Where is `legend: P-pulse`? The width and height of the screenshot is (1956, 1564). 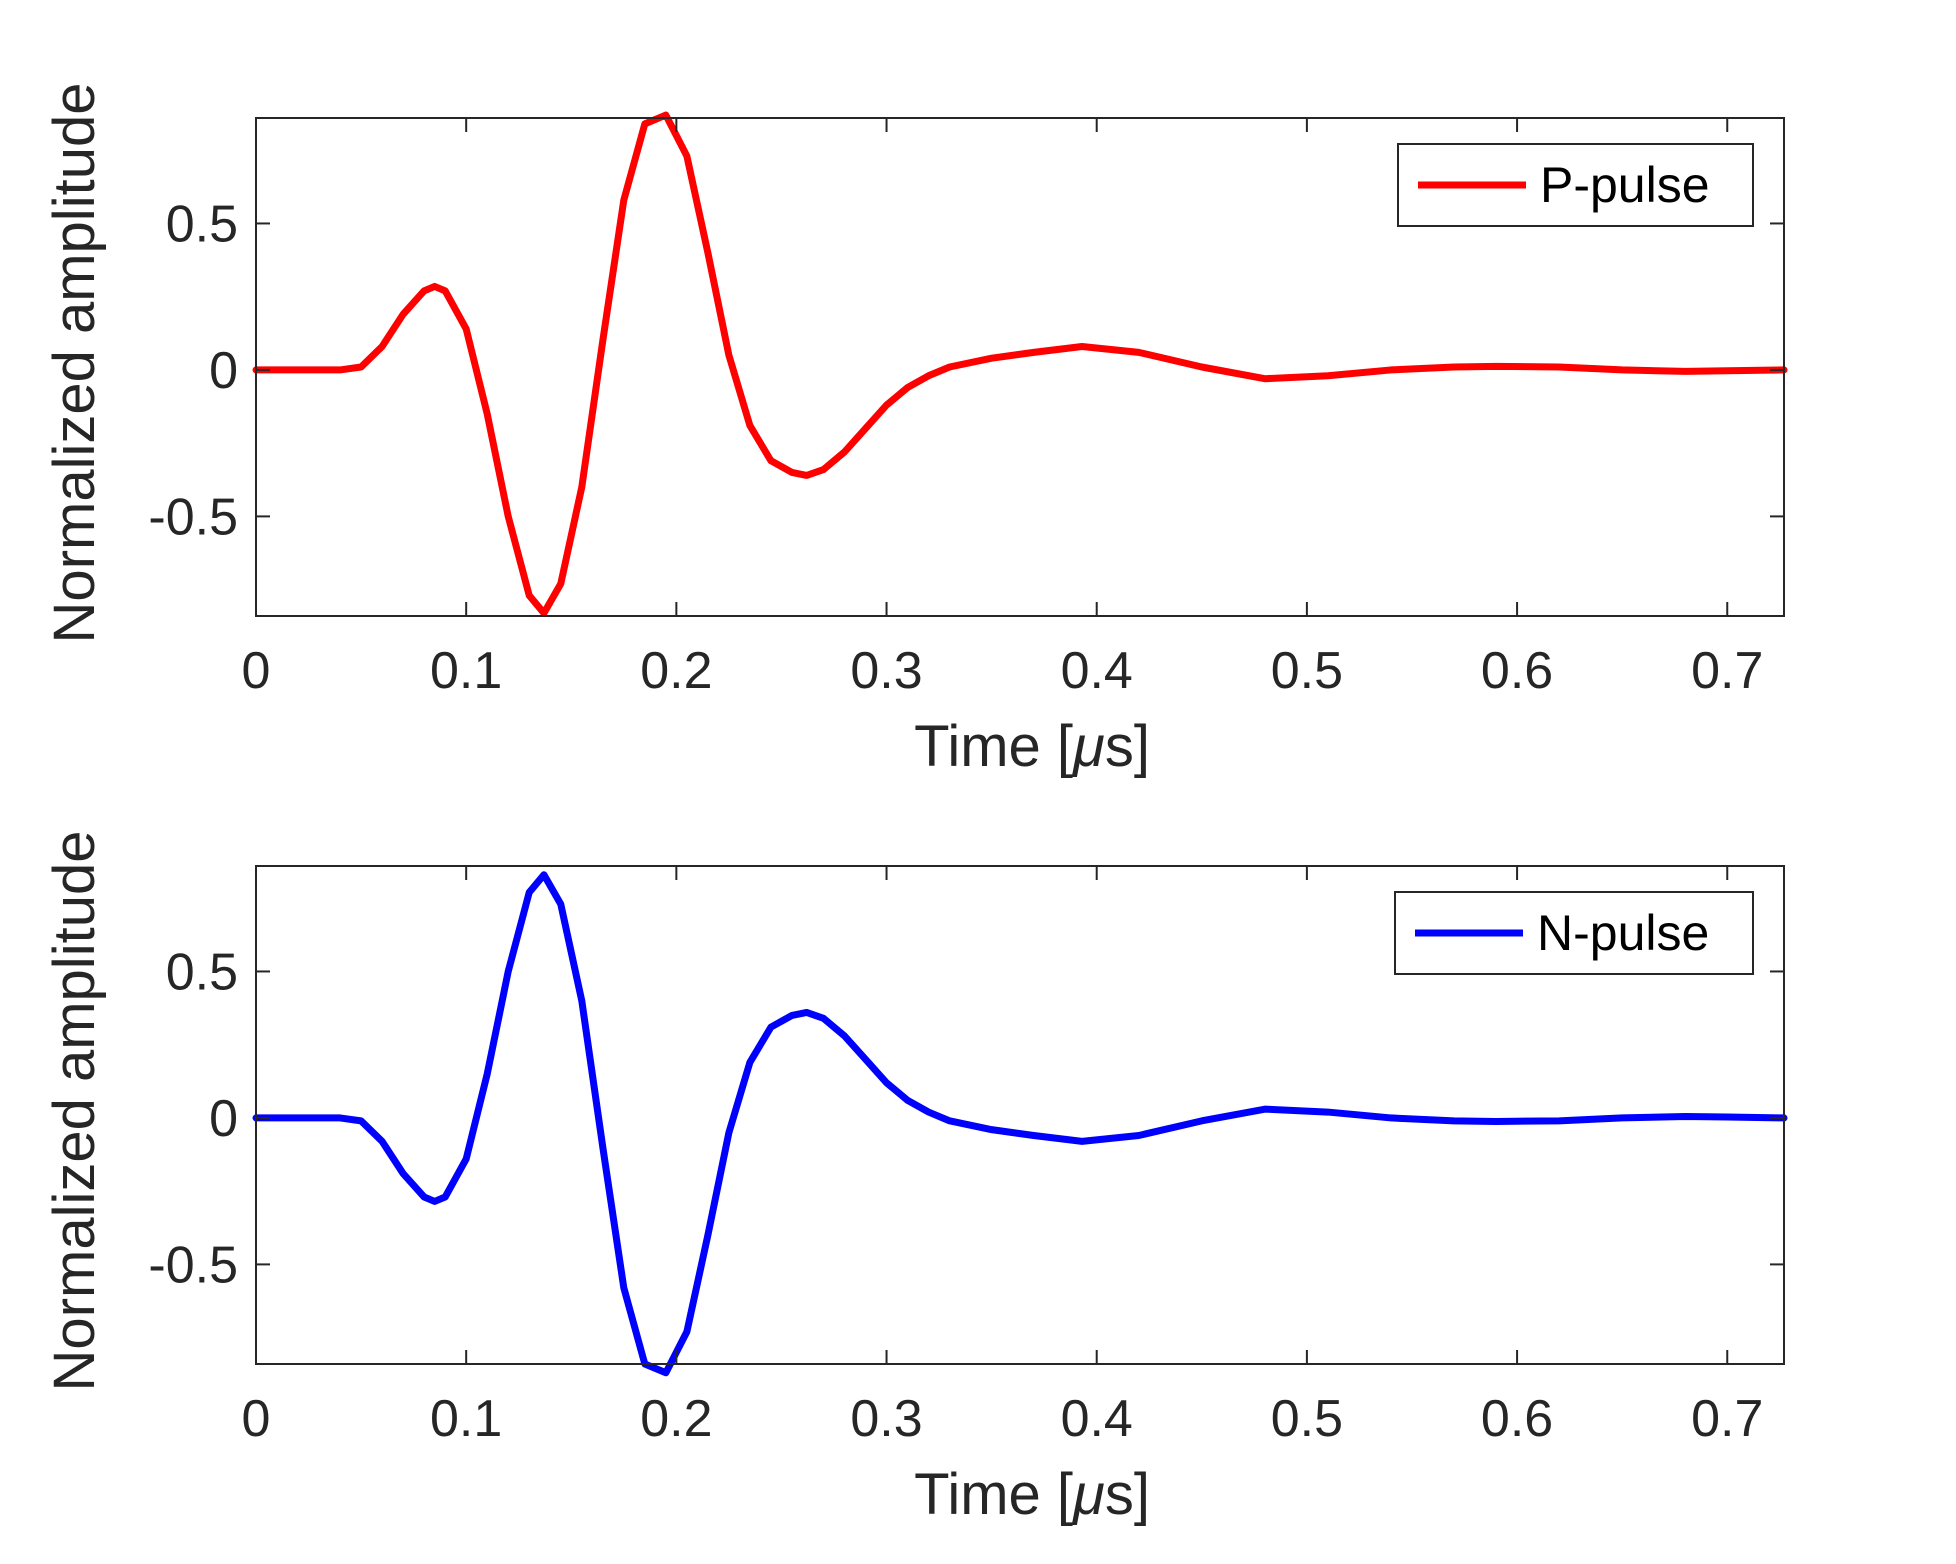
legend: P-pulse is located at coordinates (1575, 185).